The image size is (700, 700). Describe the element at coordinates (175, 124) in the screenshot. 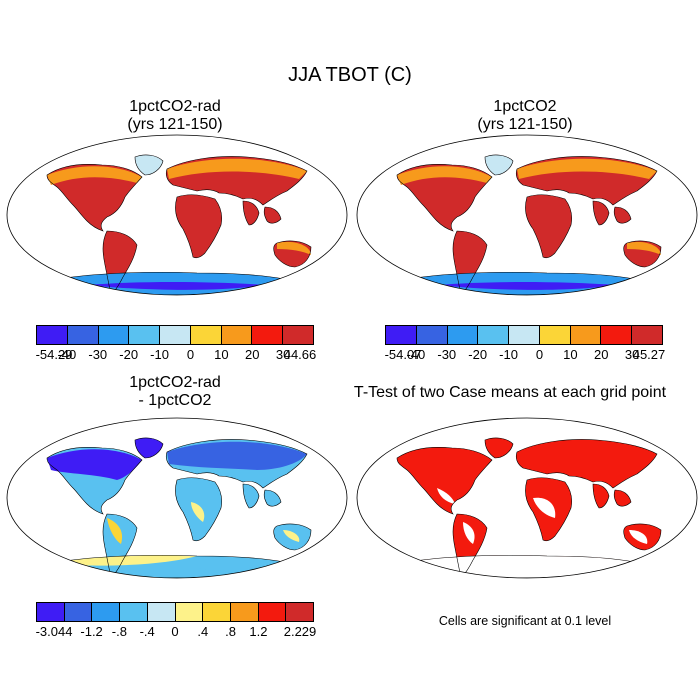

I see `panel1-title-line2: (yrs 121-150)` at that location.